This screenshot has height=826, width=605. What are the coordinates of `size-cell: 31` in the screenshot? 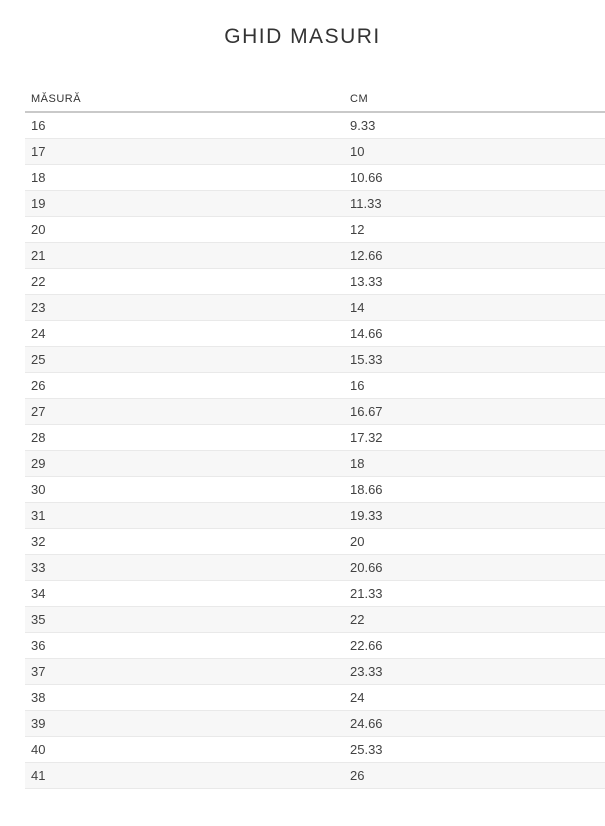 It's located at (187, 515).